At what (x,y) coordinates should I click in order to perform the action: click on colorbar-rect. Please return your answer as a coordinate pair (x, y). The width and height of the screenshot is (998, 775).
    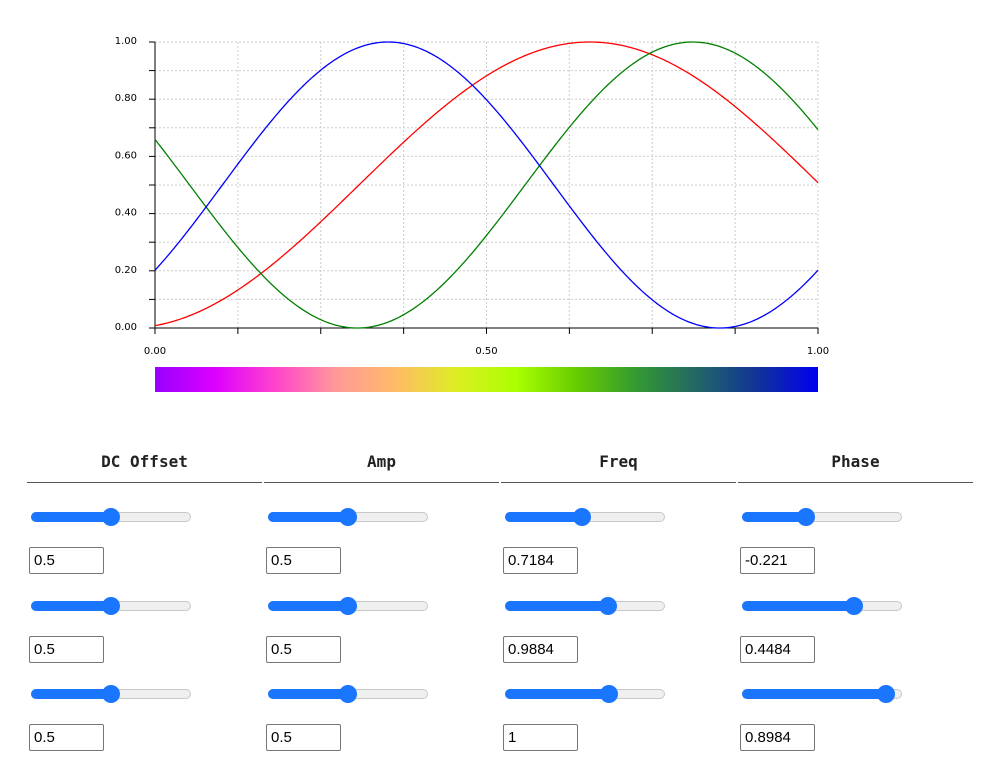
    Looking at the image, I should click on (486, 379).